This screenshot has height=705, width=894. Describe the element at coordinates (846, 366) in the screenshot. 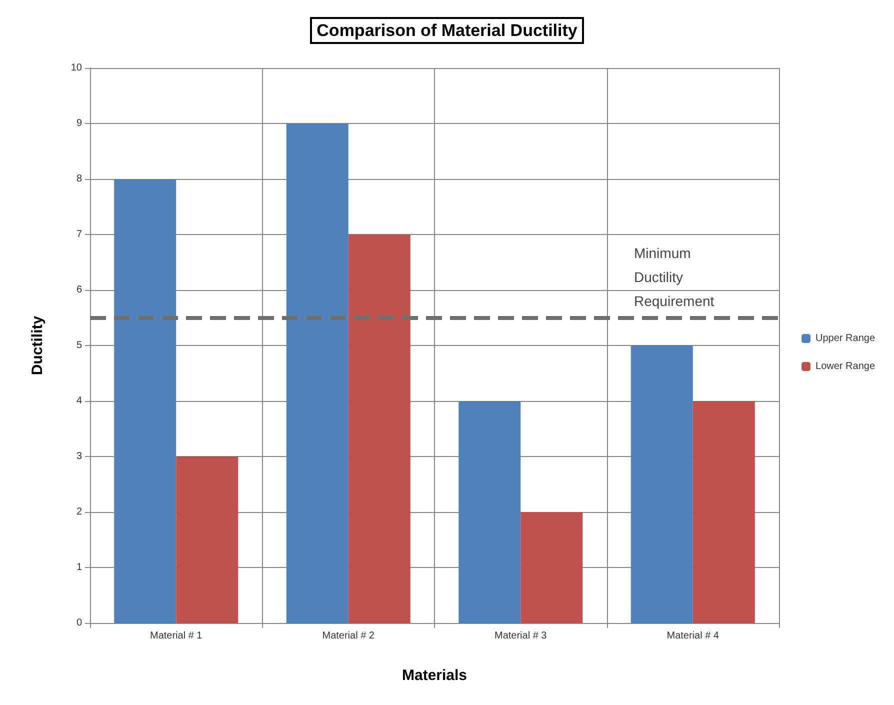

I see `legend-label: Lower Range` at that location.